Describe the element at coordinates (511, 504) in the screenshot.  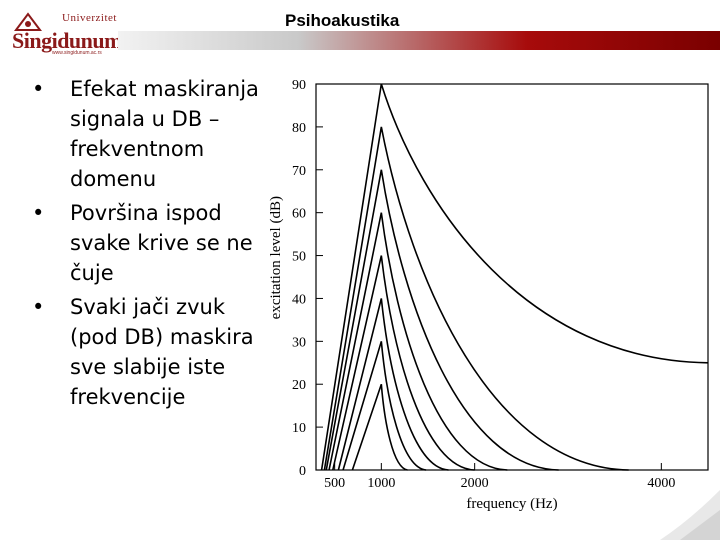
I see `x-axis-label: frequency (Hz)` at that location.